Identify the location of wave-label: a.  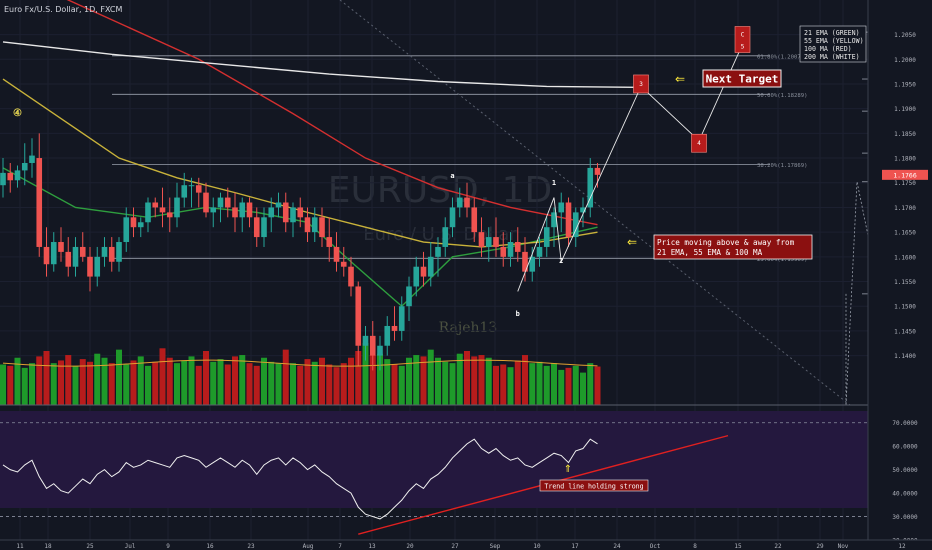
(452, 176).